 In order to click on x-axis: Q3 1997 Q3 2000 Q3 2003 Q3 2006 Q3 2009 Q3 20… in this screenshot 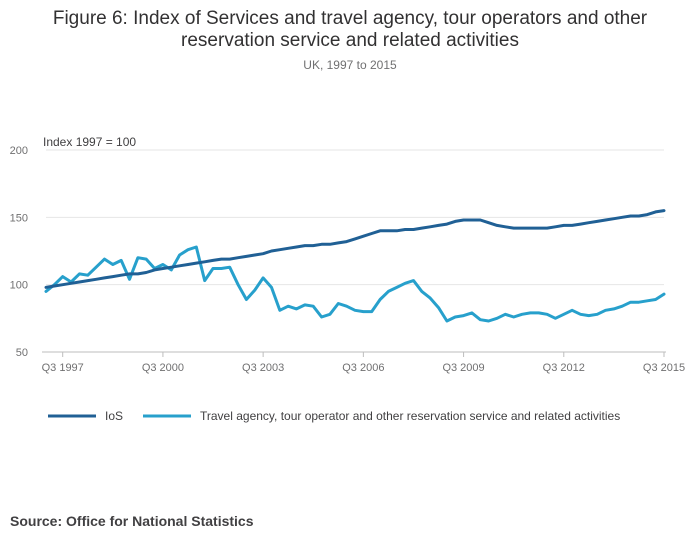, I will do `click(363, 362)`.